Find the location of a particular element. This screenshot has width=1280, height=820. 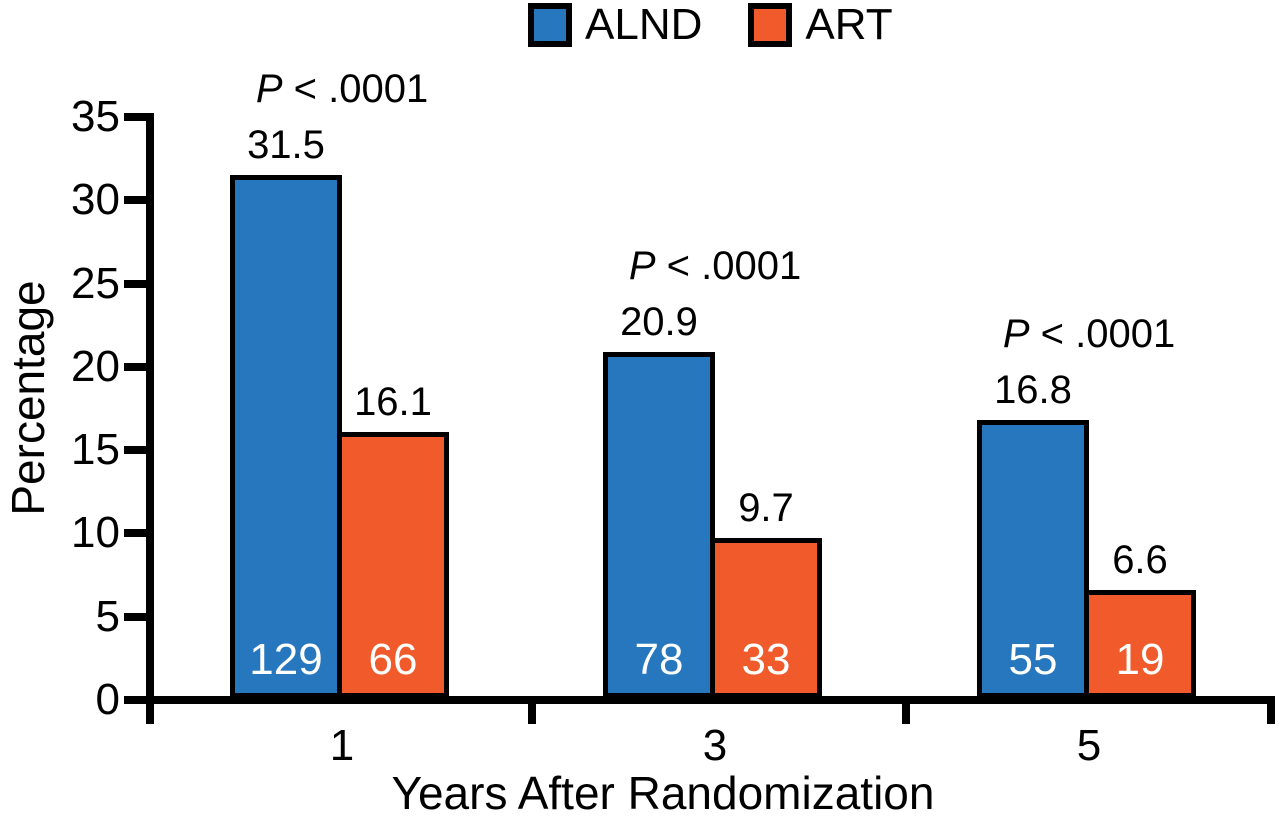

legend-item-alnd: ALND is located at coordinates (615, 25).